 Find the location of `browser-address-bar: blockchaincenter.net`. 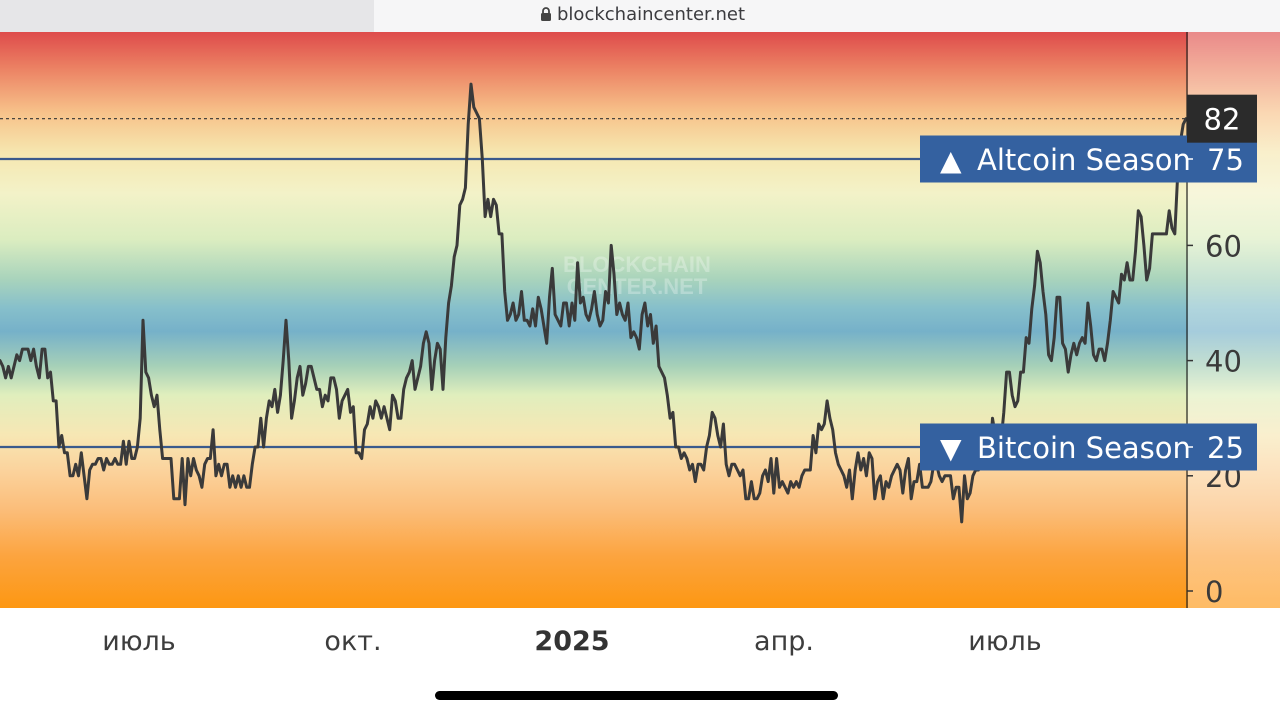

browser-address-bar: blockchaincenter.net is located at coordinates (640, 16).